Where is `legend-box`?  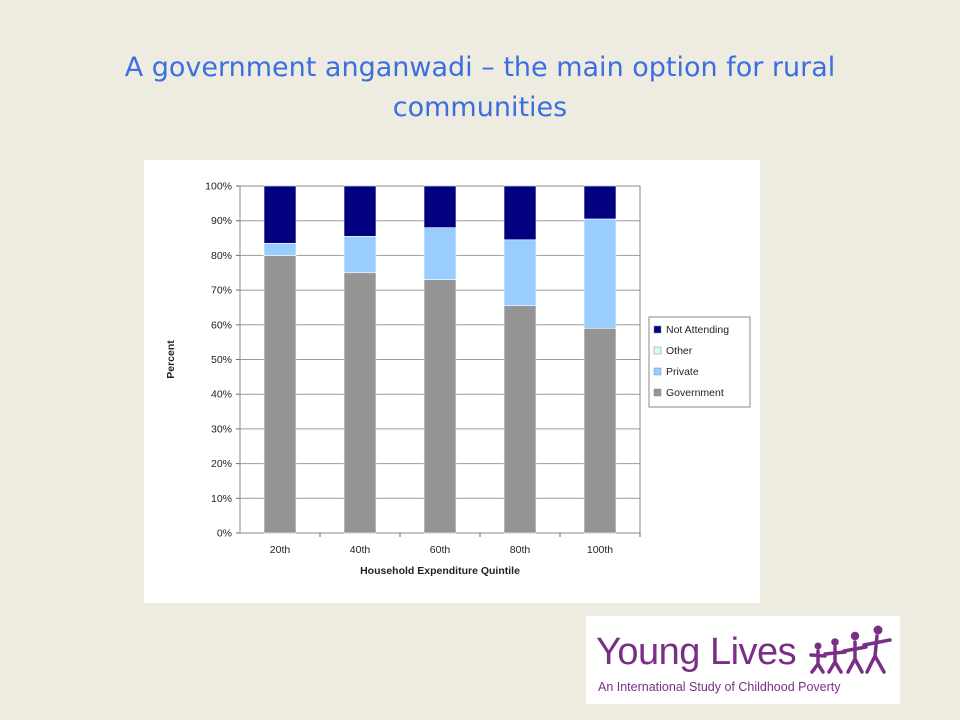
legend-box is located at coordinates (699, 362).